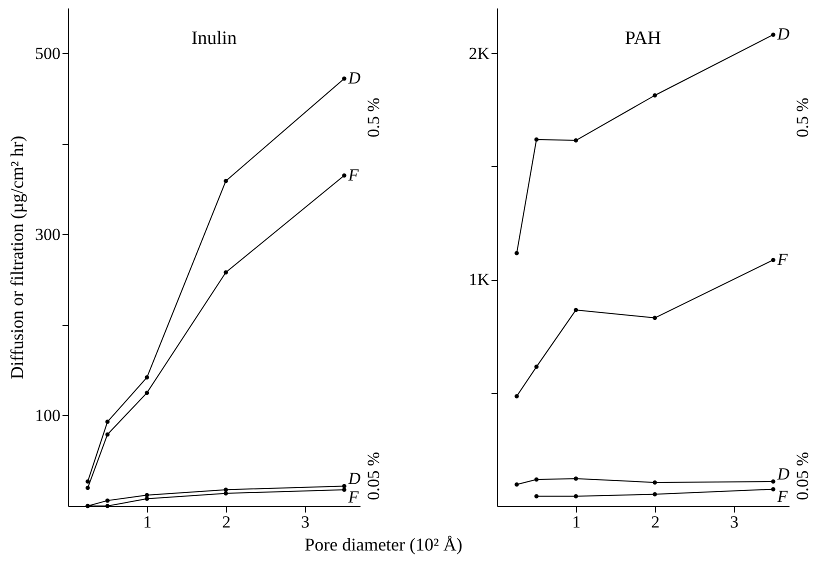 The height and width of the screenshot is (577, 827). What do you see at coordinates (47, 415) in the screenshot?
I see `y-tick-label: 100` at bounding box center [47, 415].